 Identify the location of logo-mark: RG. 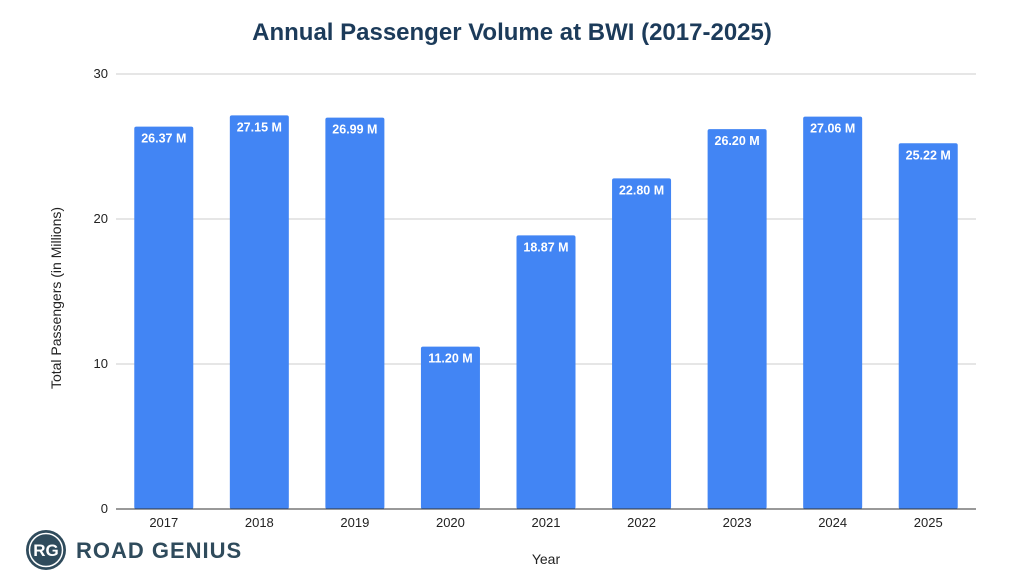
(46, 550).